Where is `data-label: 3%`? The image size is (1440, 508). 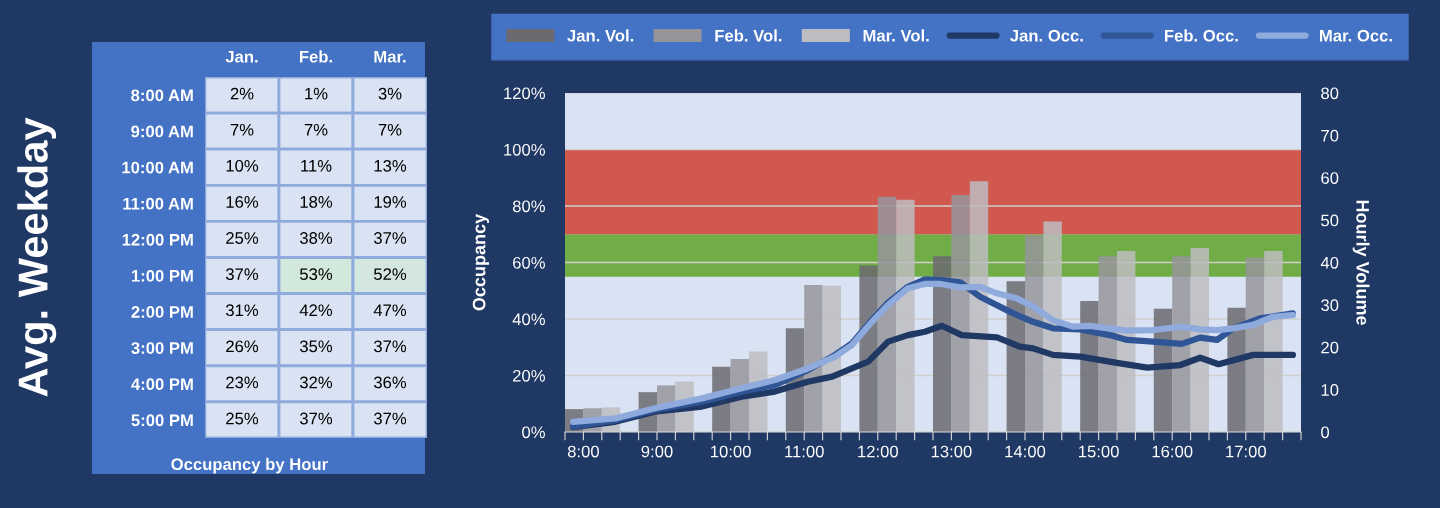
data-label: 3% is located at coordinates (390, 93).